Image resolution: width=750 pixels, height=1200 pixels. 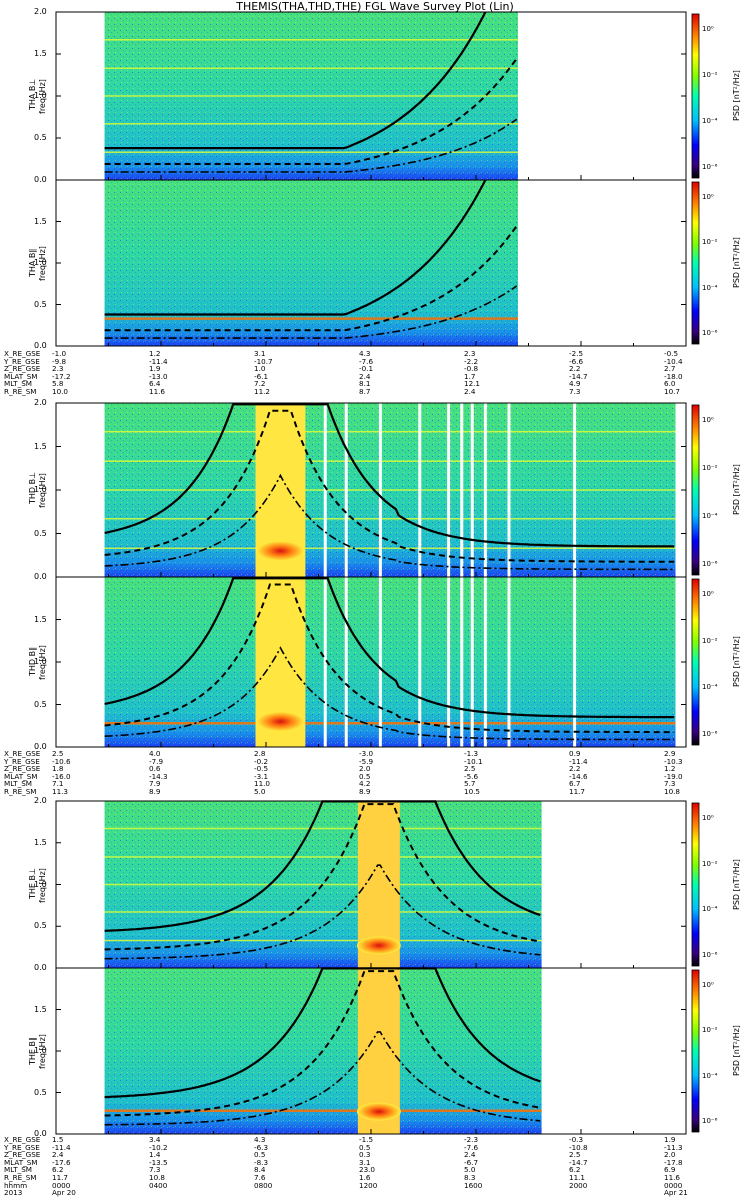 I want to click on spectrogram-noise, so click(x=323, y=1051).